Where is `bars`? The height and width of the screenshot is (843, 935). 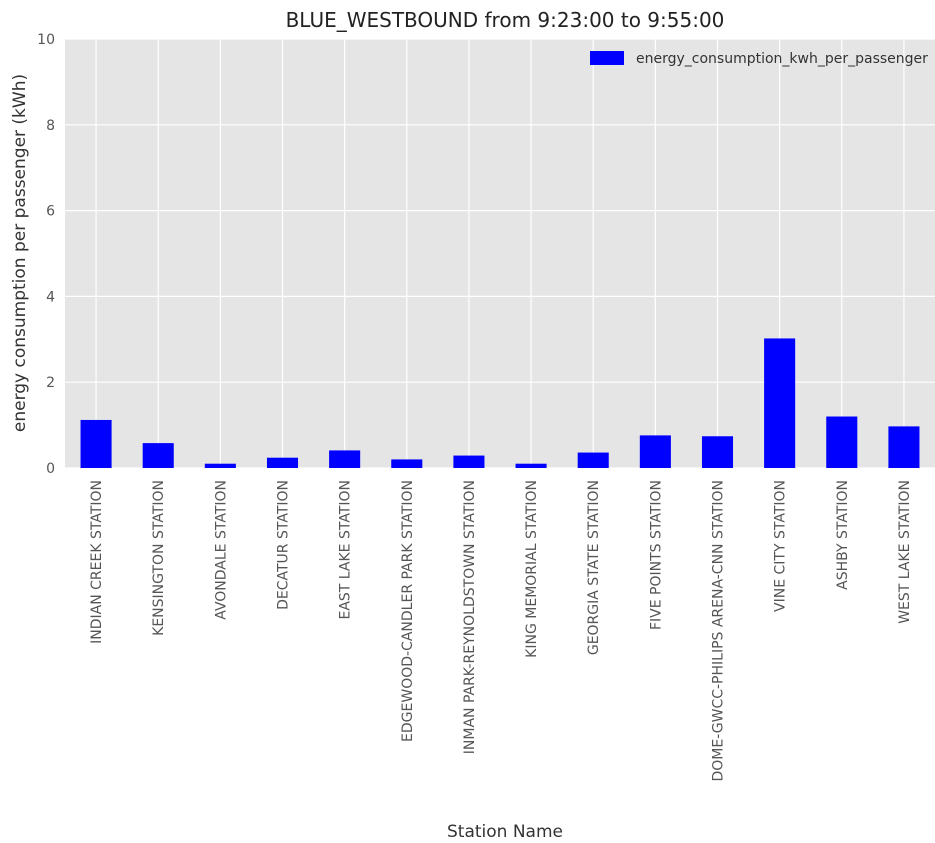
bars is located at coordinates (500, 403).